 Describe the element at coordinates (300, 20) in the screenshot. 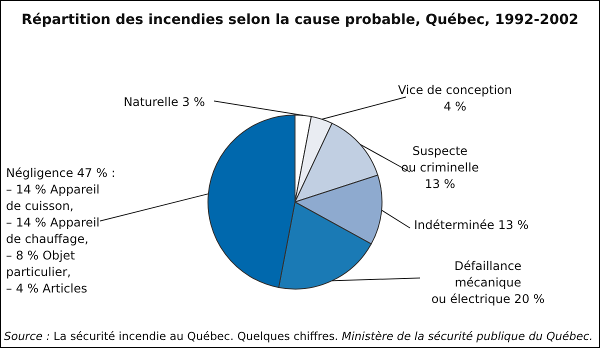

I see `chart-title: Répartition des incendies selon la cause probable, Québec, 1992-2002` at that location.